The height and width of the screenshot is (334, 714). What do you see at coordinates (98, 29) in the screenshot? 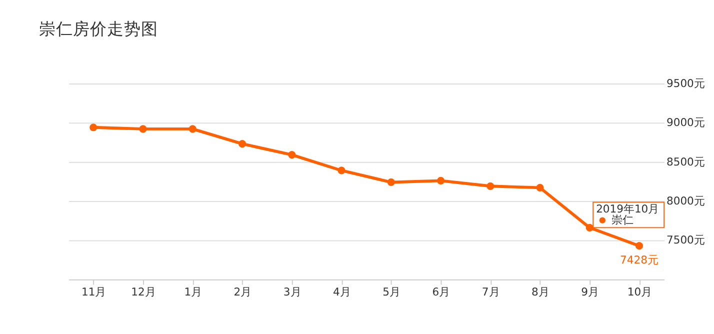
I see `chart-title: 崇仁房价走势图` at bounding box center [98, 29].